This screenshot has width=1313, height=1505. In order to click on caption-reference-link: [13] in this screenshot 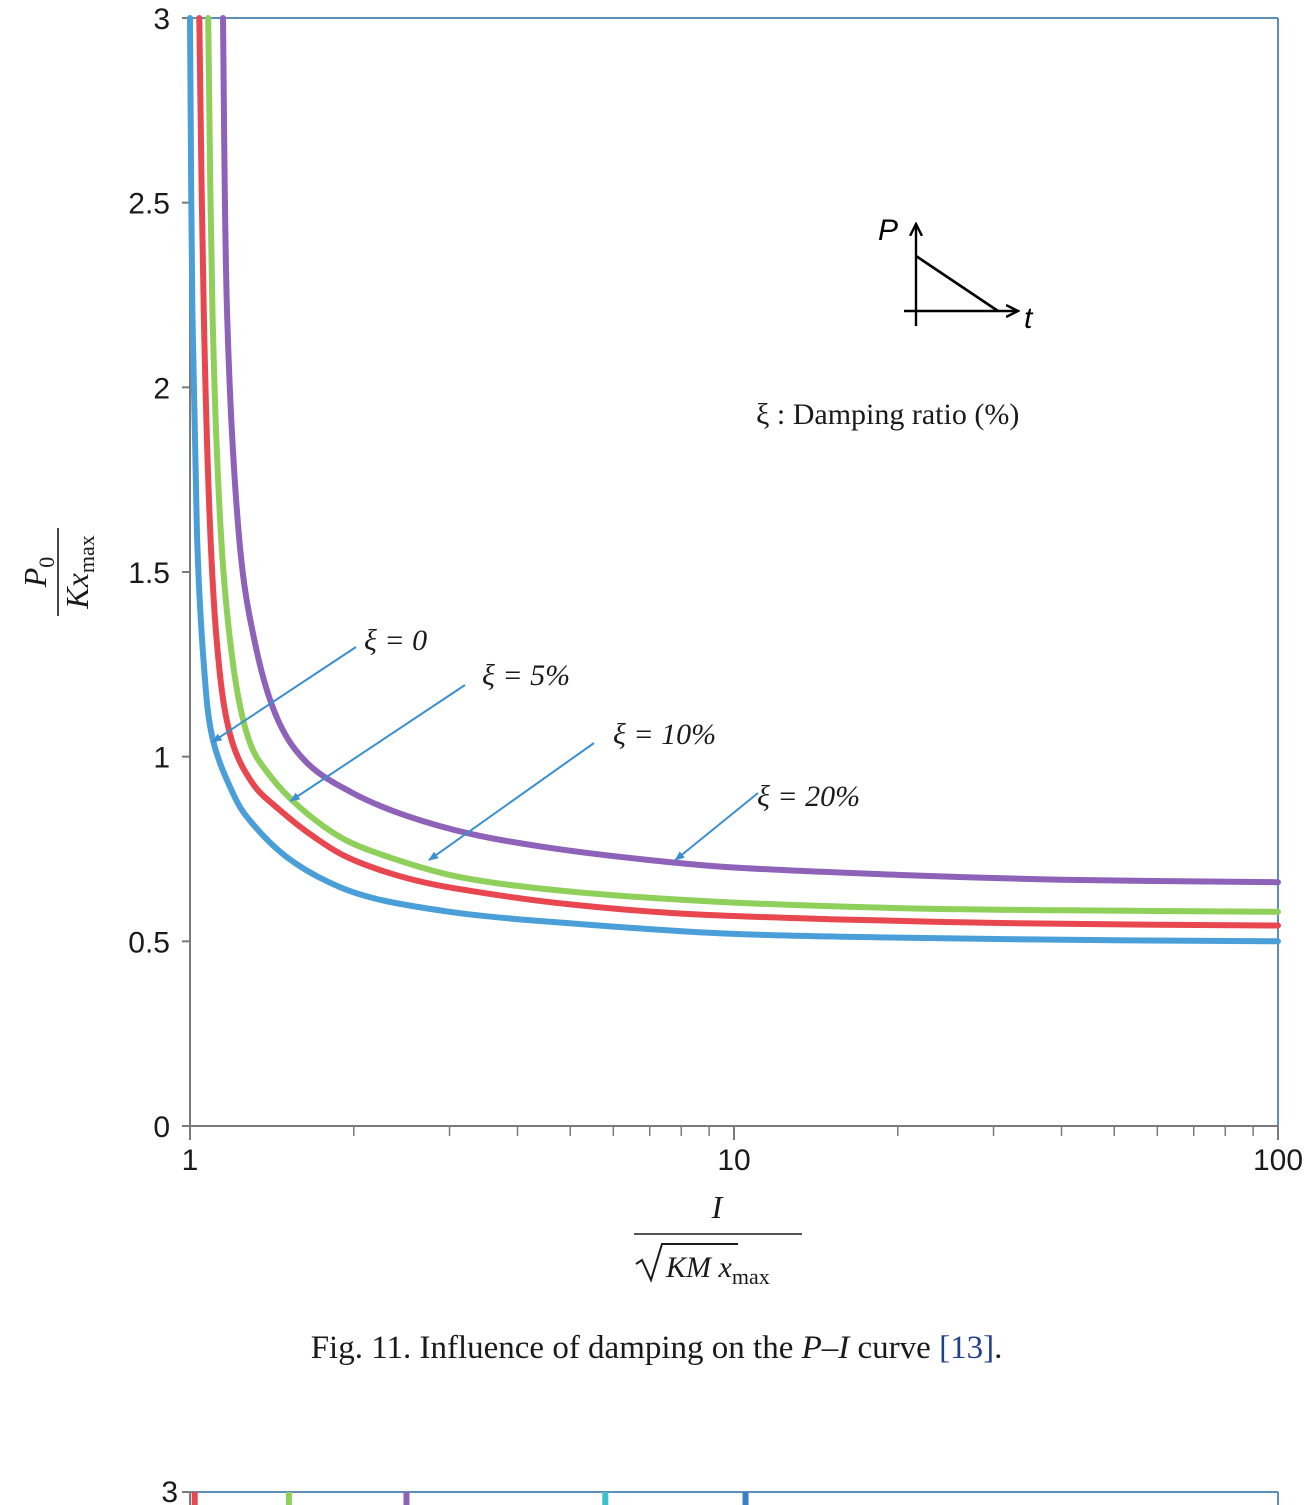, I will do `click(967, 1348)`.